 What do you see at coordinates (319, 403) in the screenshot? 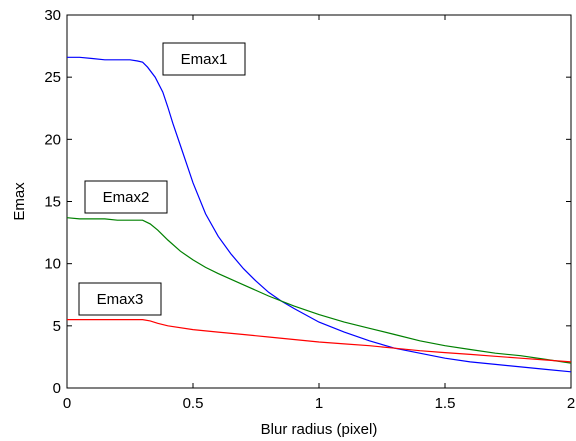
I see `x-tick-label: 1` at bounding box center [319, 403].